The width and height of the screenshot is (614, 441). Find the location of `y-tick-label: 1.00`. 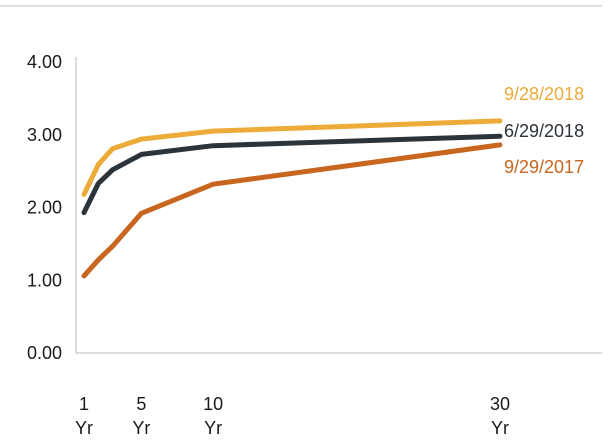

y-tick-label: 1.00 is located at coordinates (44, 280).